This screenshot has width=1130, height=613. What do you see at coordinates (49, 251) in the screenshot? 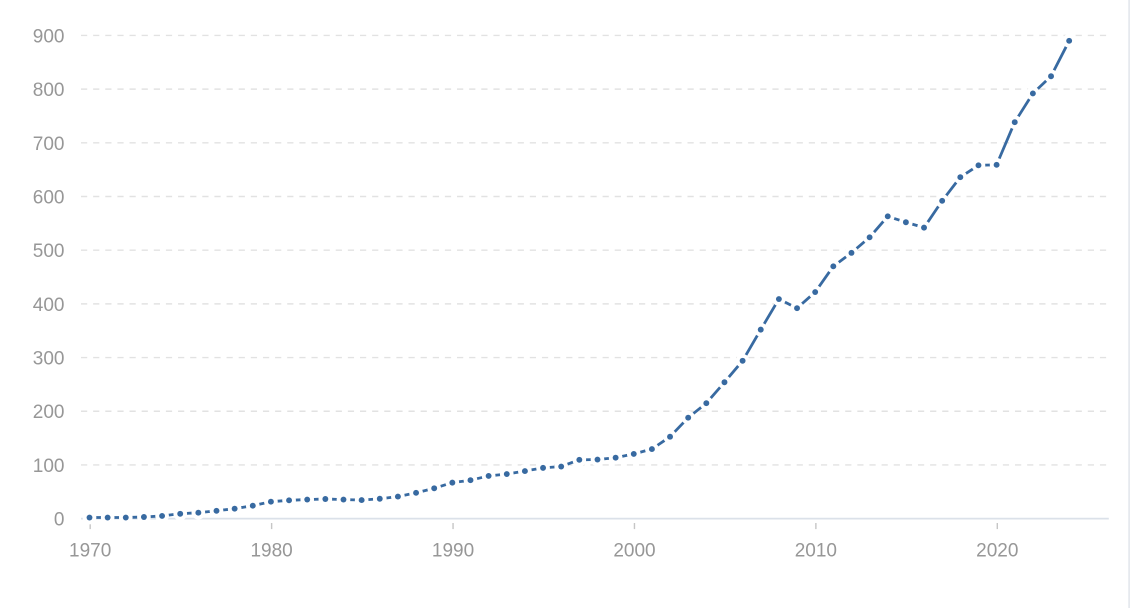
I see `svg-text: 500` at bounding box center [49, 251].